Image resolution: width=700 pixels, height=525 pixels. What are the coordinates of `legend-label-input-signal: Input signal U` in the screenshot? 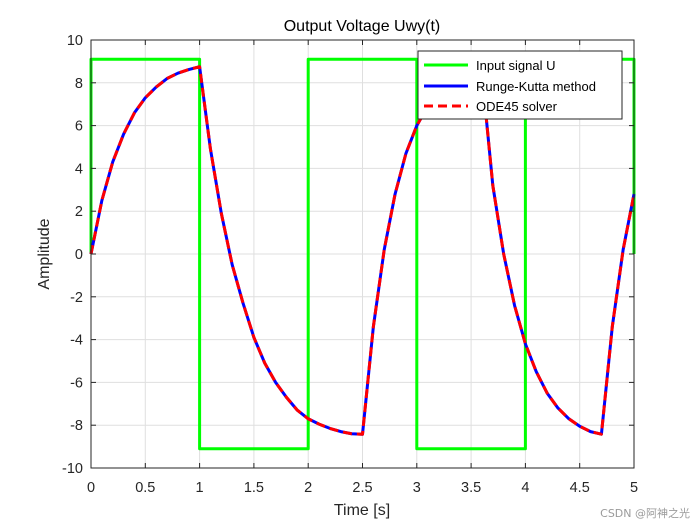 It's located at (516, 65).